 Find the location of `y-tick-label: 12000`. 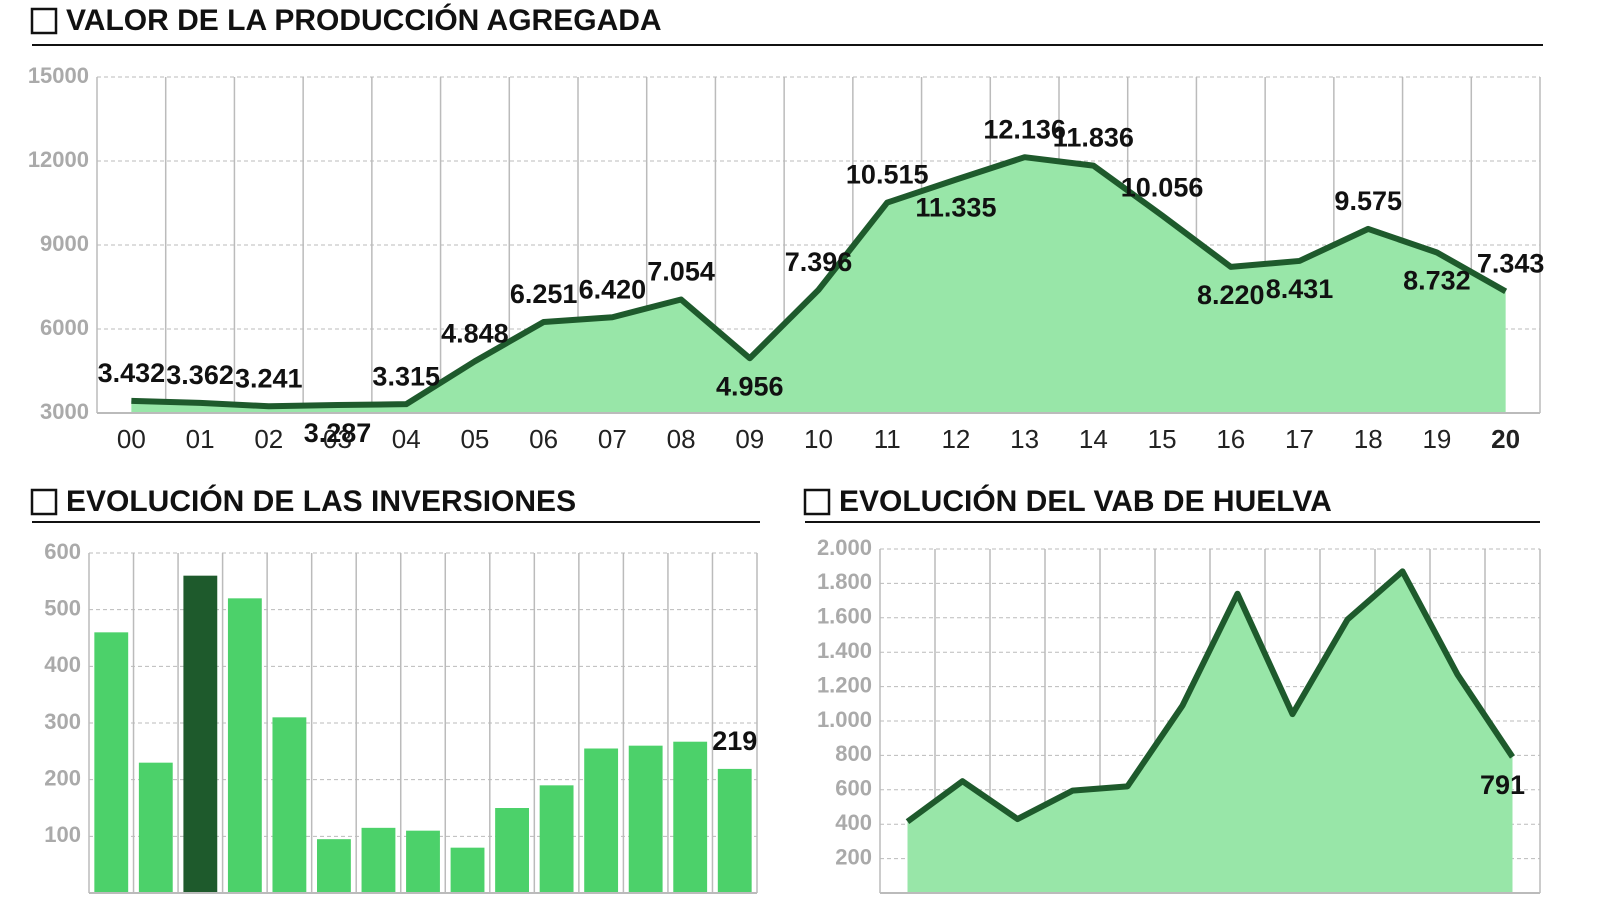

y-tick-label: 12000 is located at coordinates (58, 159).